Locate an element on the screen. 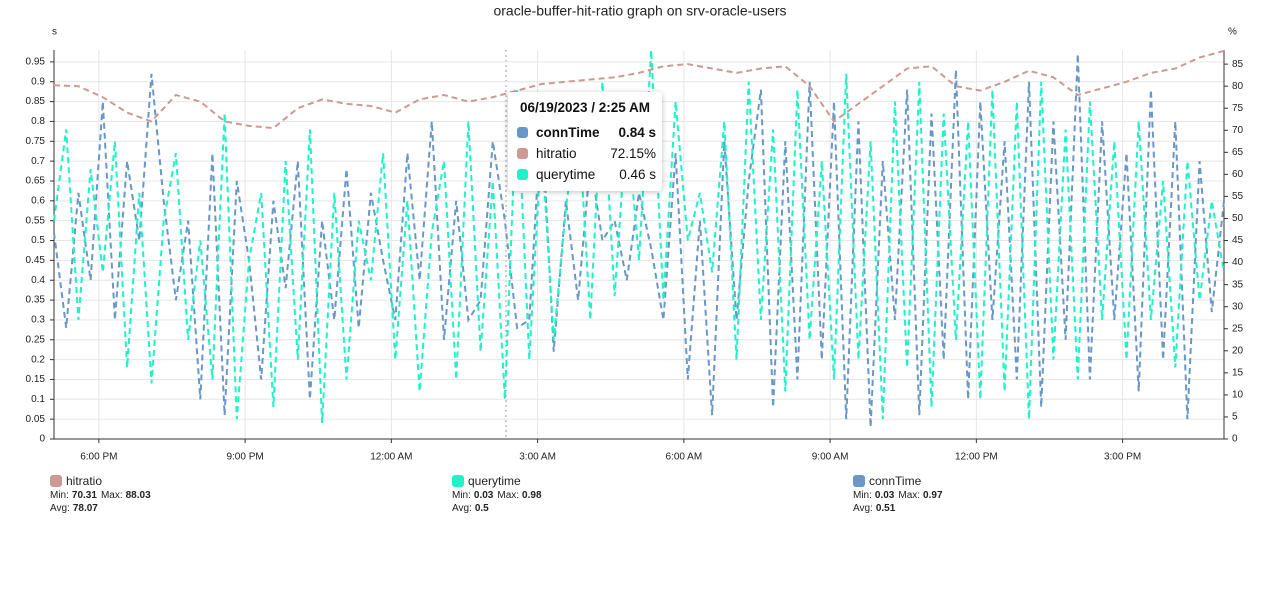 Image resolution: width=1280 pixels, height=590 pixels. y-tick-label: 0.05 is located at coordinates (36, 419).